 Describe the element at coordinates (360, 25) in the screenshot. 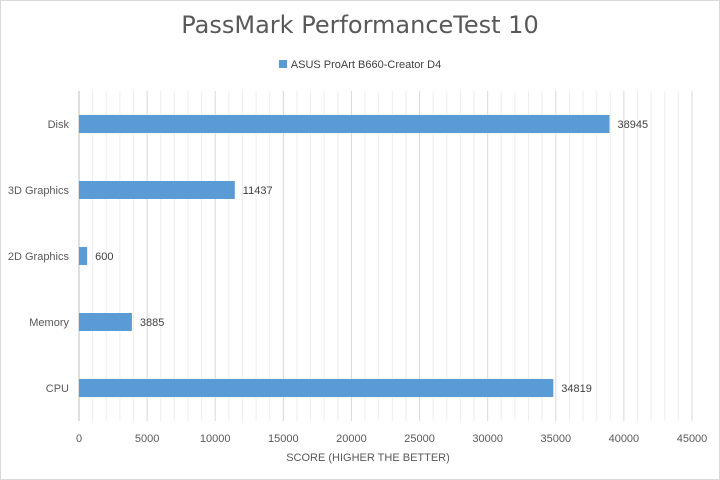

I see `chart-title: PassMark PerformanceTest 10` at that location.